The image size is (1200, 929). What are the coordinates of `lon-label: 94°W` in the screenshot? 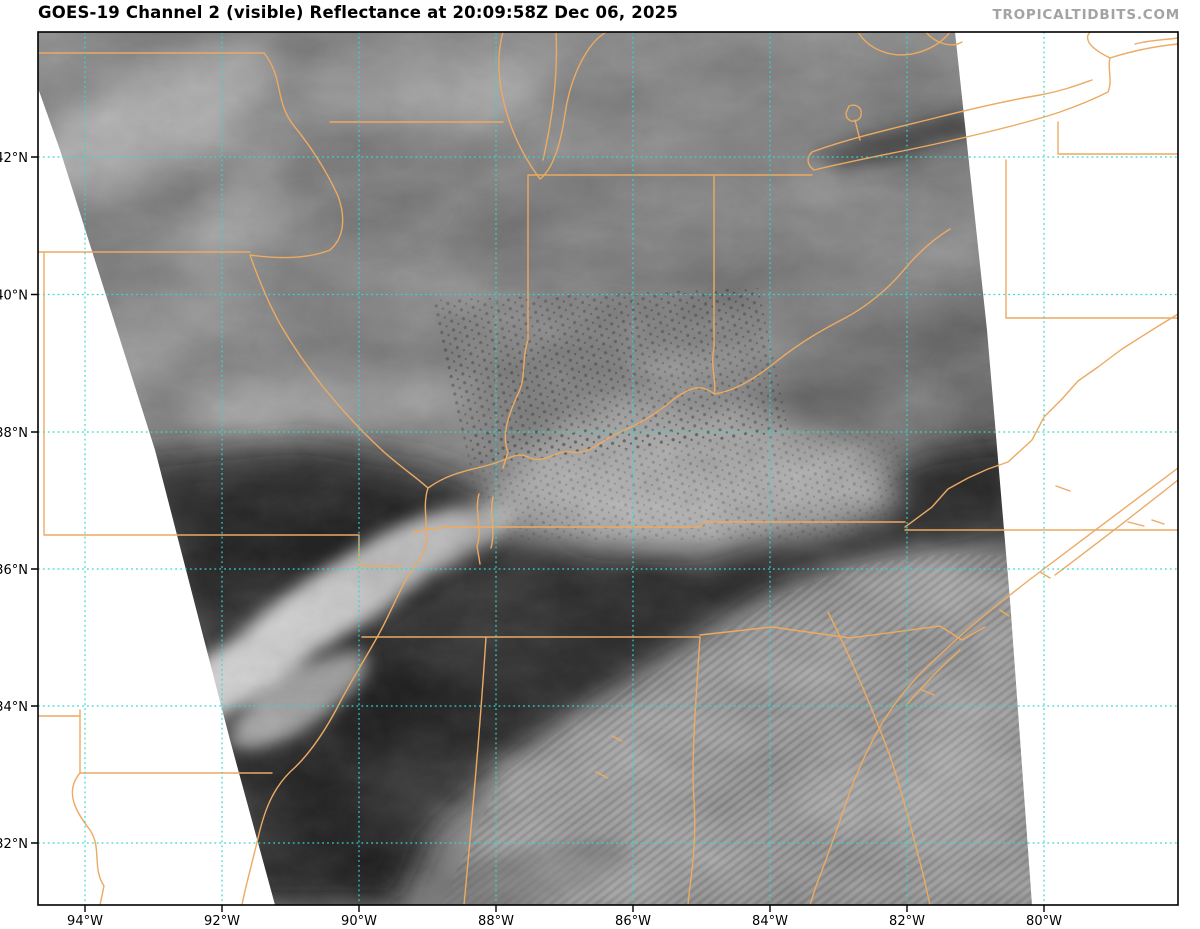 It's located at (85, 921).